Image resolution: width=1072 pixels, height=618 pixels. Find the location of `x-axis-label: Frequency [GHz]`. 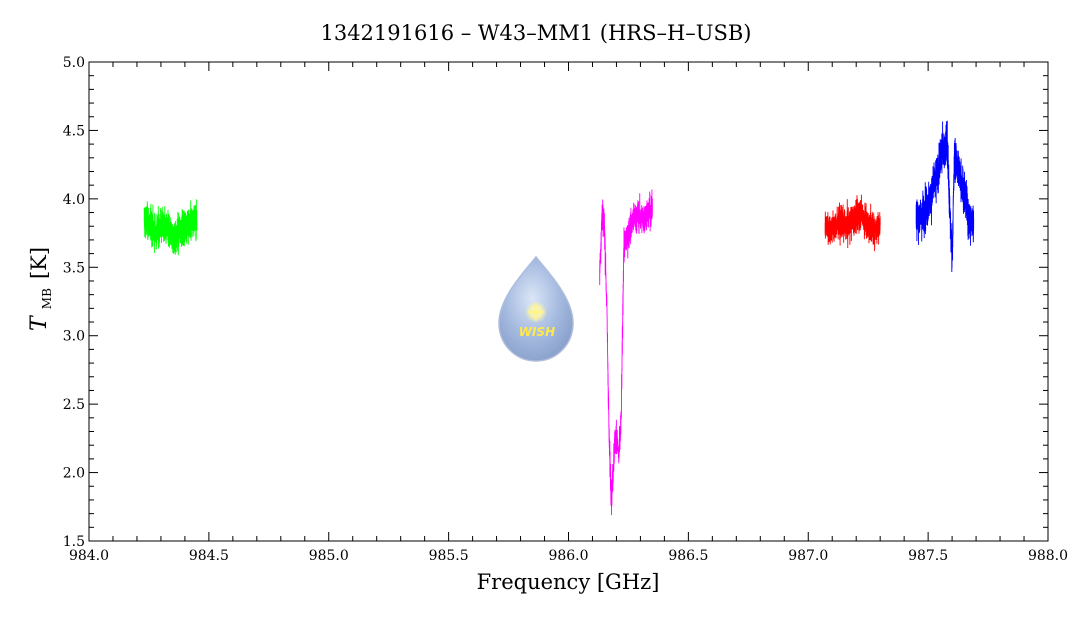

x-axis-label: Frequency [GHz] is located at coordinates (568, 582).